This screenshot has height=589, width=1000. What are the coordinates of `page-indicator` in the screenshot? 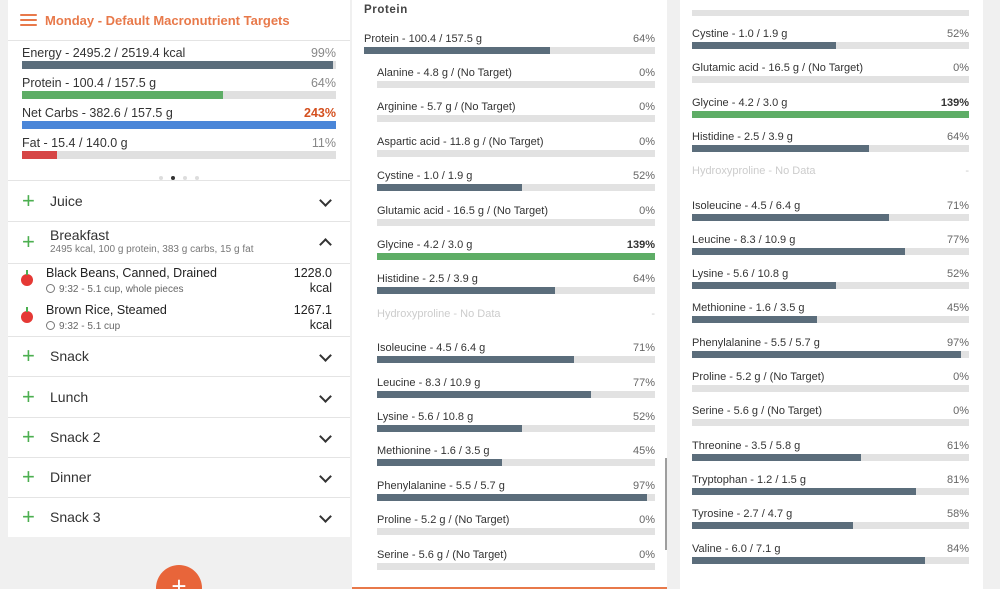 It's located at (179, 176).